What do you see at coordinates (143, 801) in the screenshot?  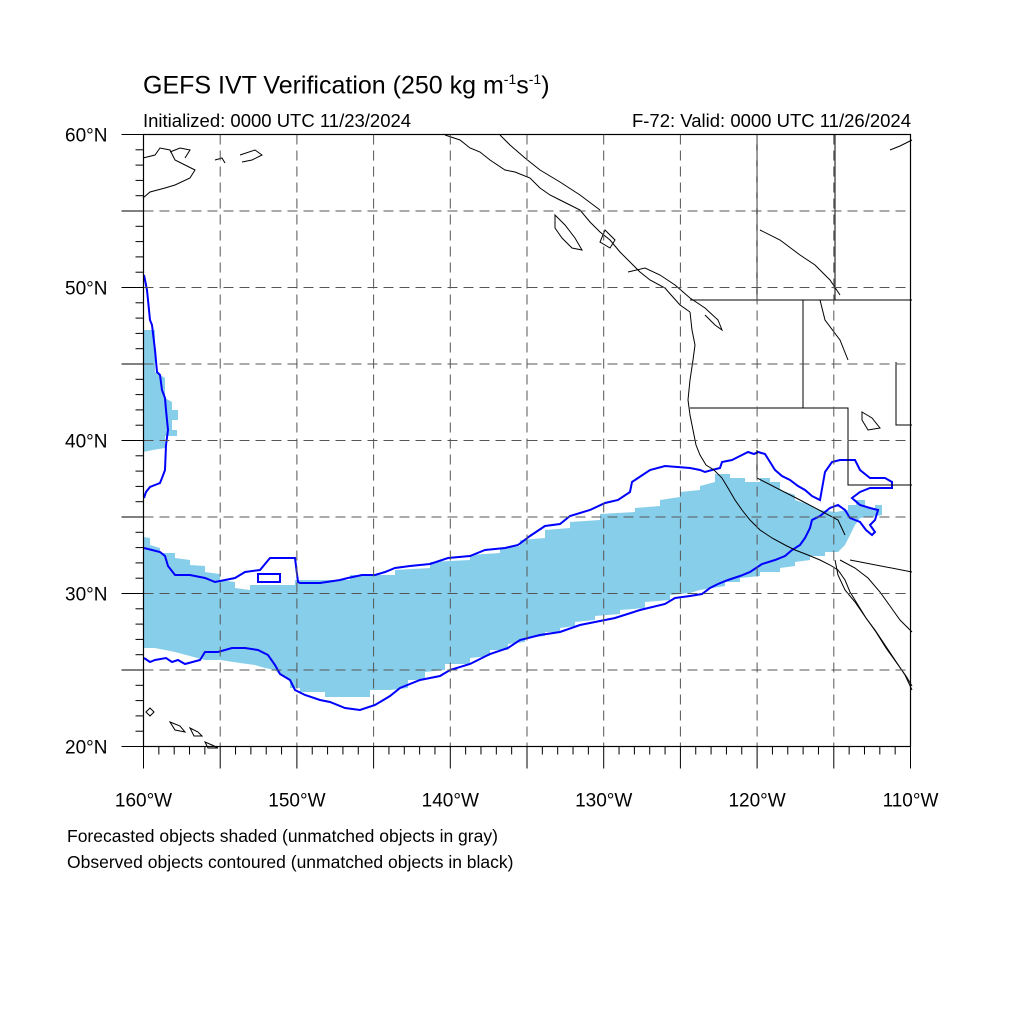 I see `lon-label: 160°W` at bounding box center [143, 801].